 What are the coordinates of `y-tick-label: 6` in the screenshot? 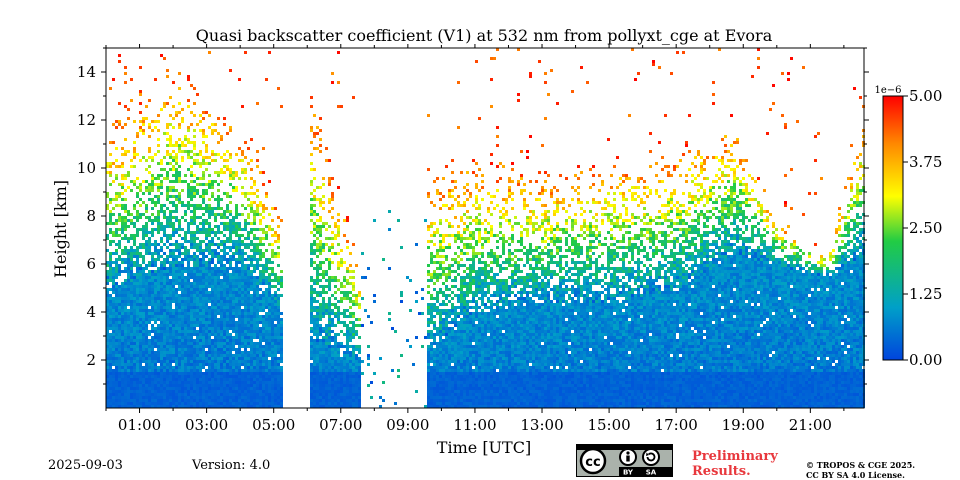 It's located at (91, 264).